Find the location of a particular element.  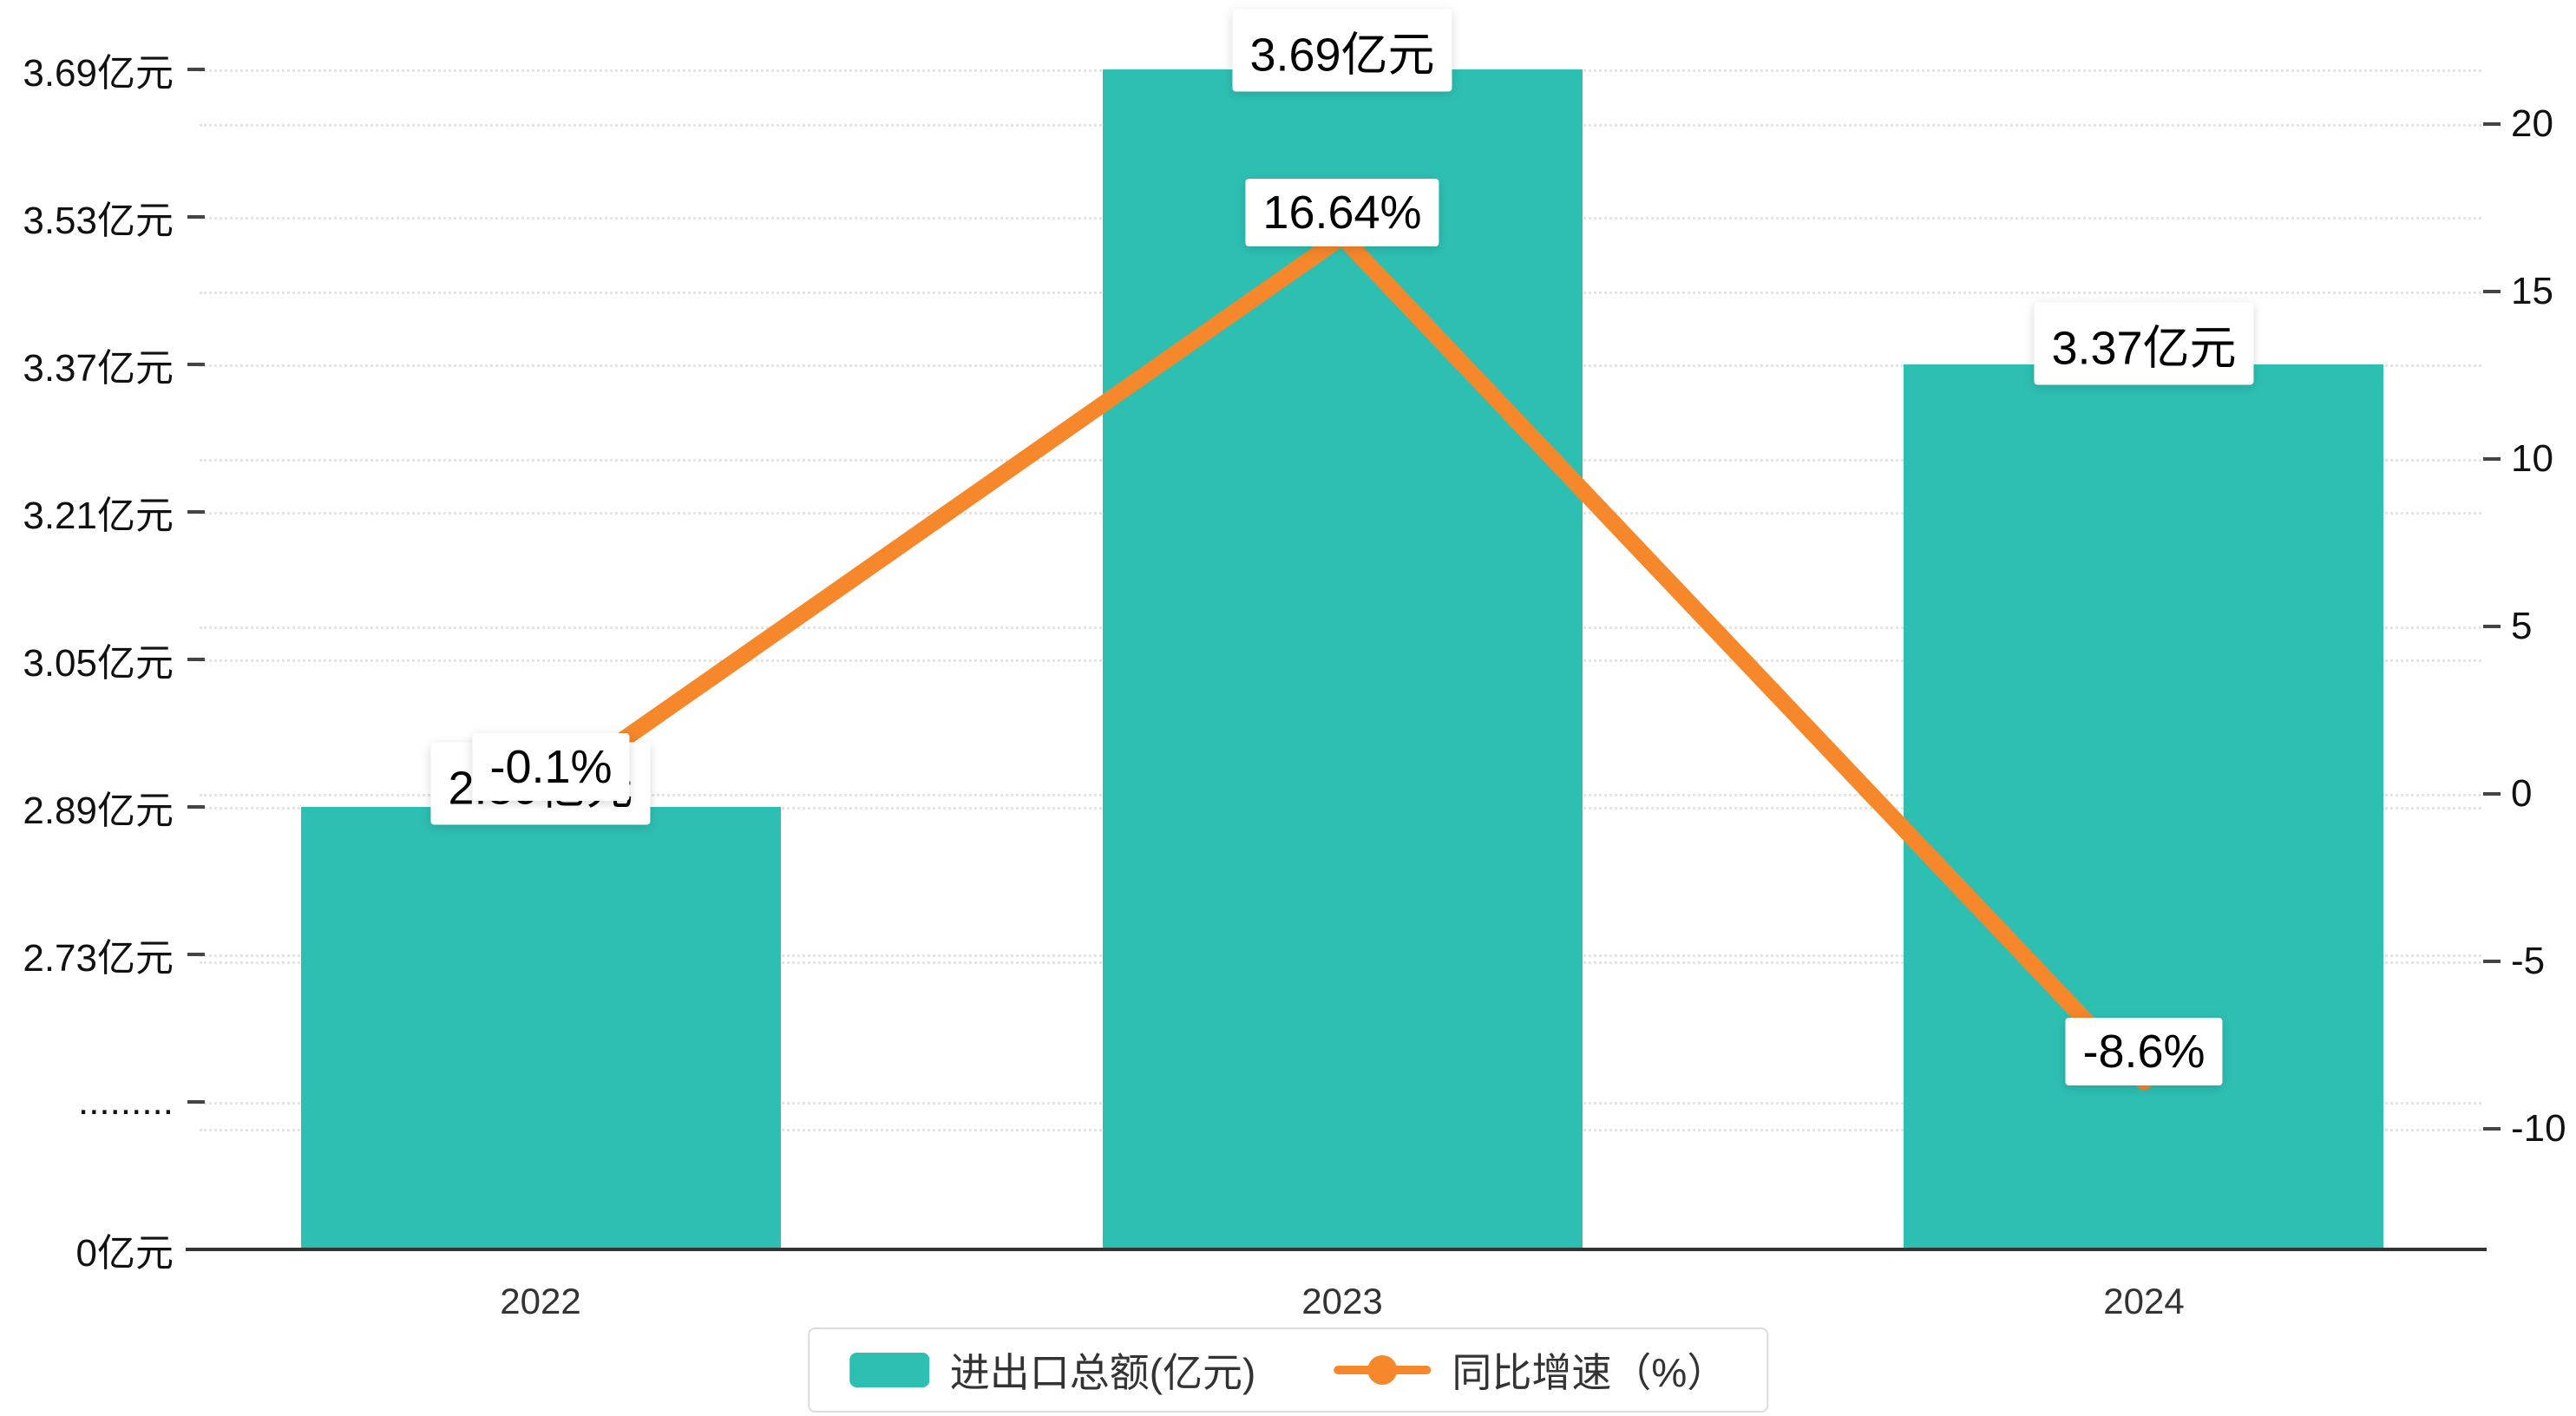

legend: 进出口总额(亿元) 同比增速（%） is located at coordinates (1288, 1370).